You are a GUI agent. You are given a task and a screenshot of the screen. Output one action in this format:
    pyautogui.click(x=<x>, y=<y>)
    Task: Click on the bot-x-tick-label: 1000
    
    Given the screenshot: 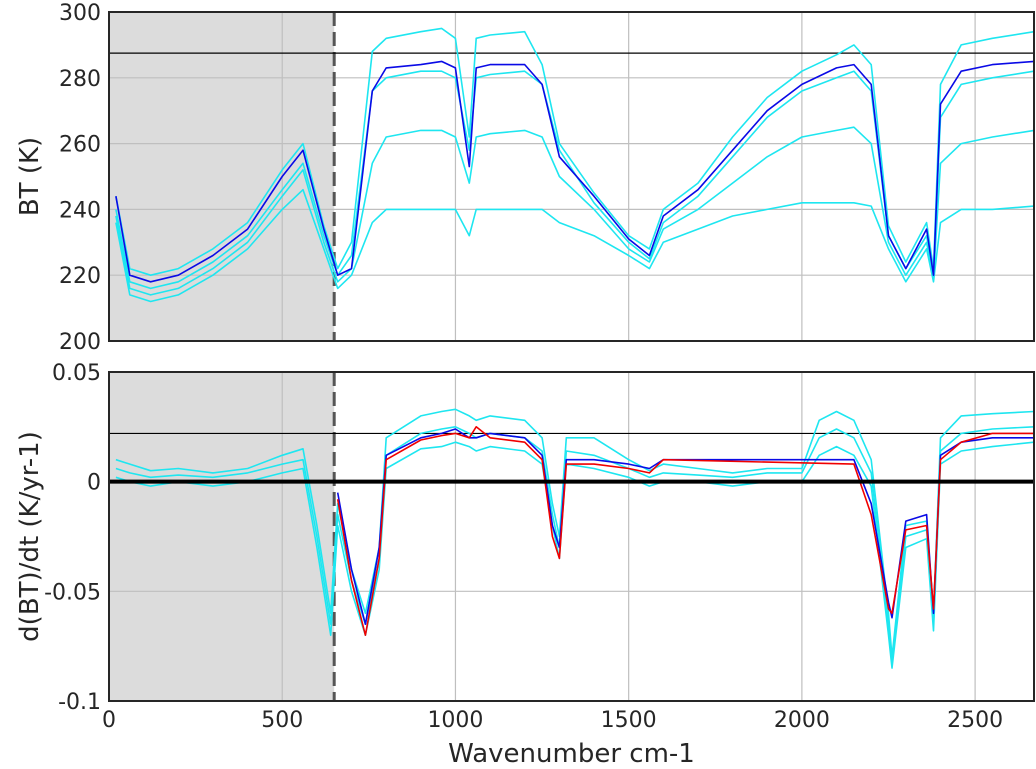 What is the action you would take?
    pyautogui.click(x=455, y=720)
    